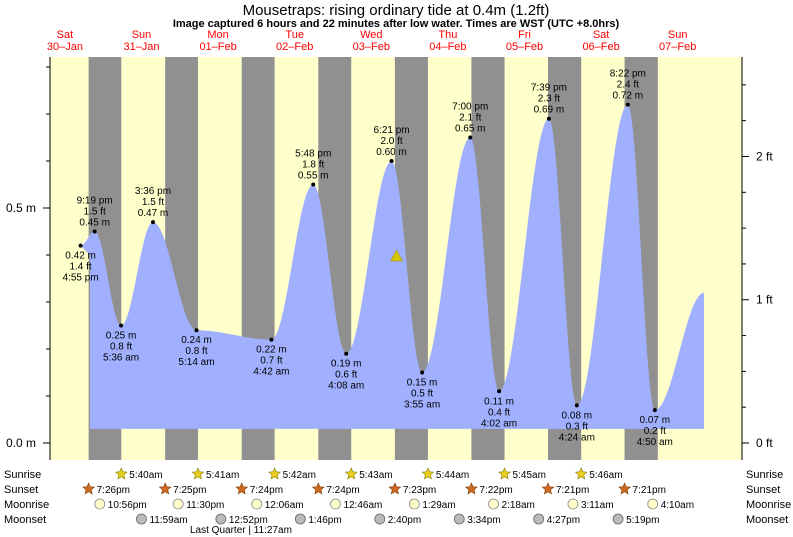 The image size is (793, 537). What do you see at coordinates (284, 505) in the screenshot?
I see `moonrise-time: 12:06am` at bounding box center [284, 505].